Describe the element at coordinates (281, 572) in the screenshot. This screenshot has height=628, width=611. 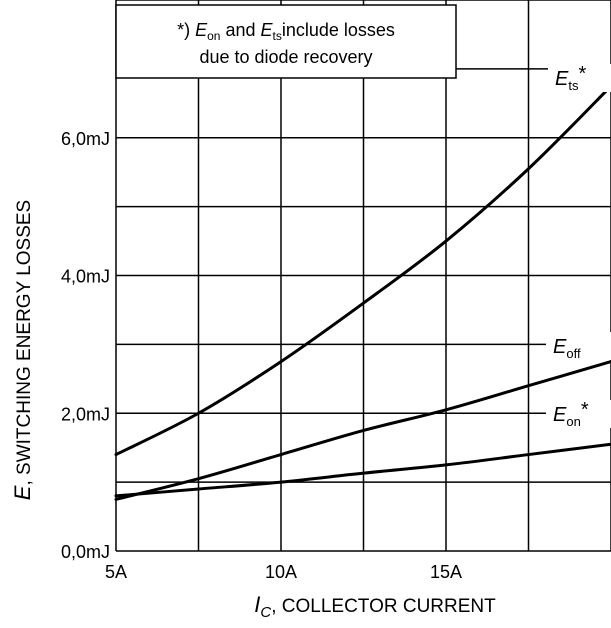
I see `x-tick-label: 10A` at that location.